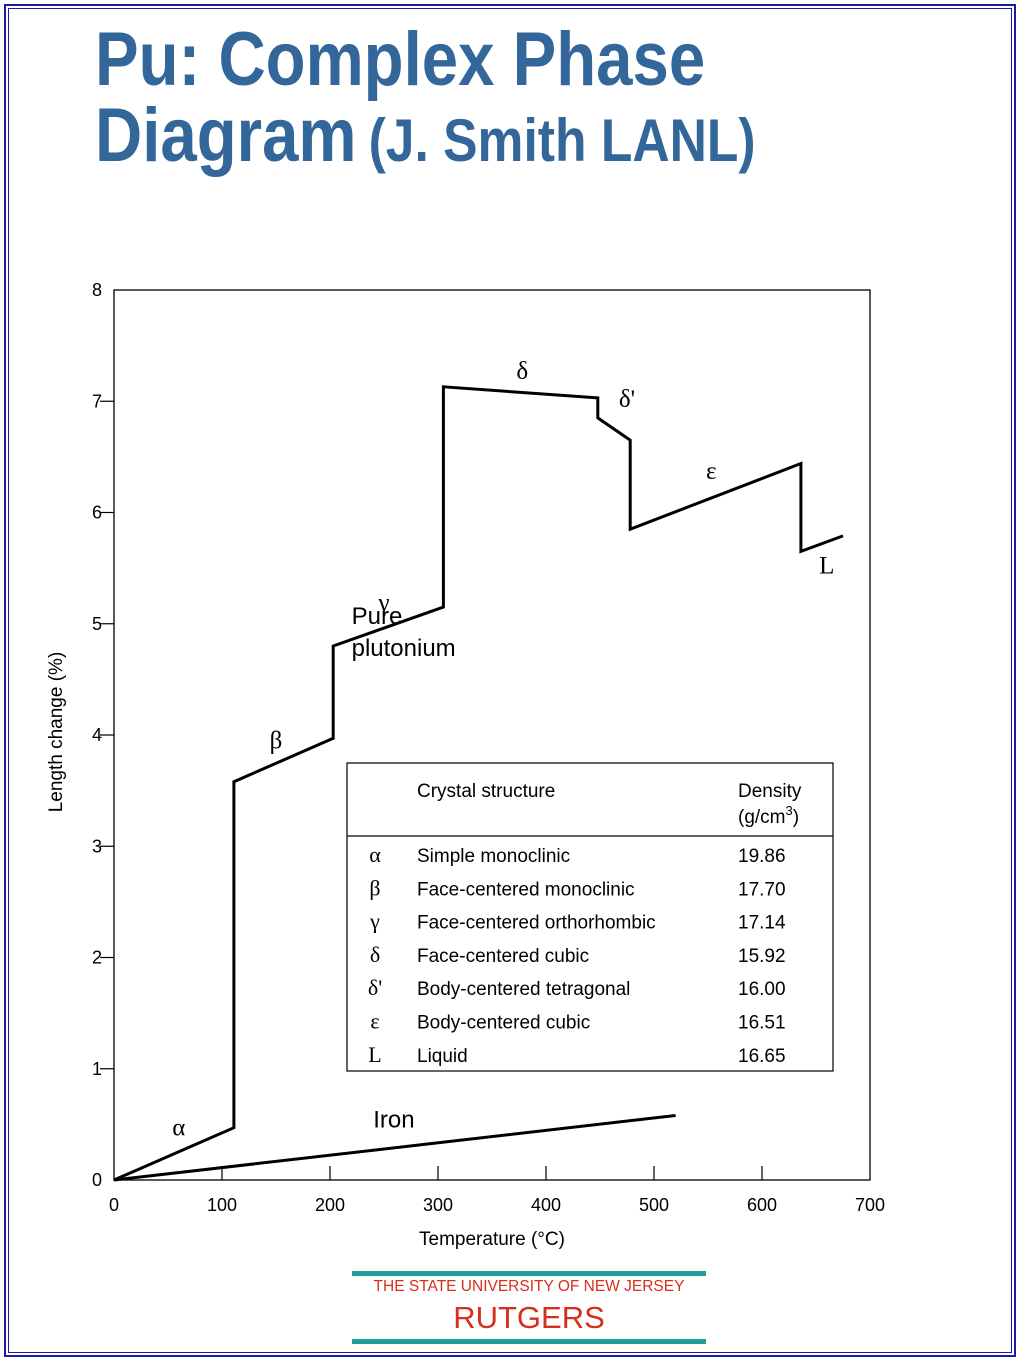 The height and width of the screenshot is (1365, 1024). I want to click on x-tick-label: 300, so click(438, 1205).